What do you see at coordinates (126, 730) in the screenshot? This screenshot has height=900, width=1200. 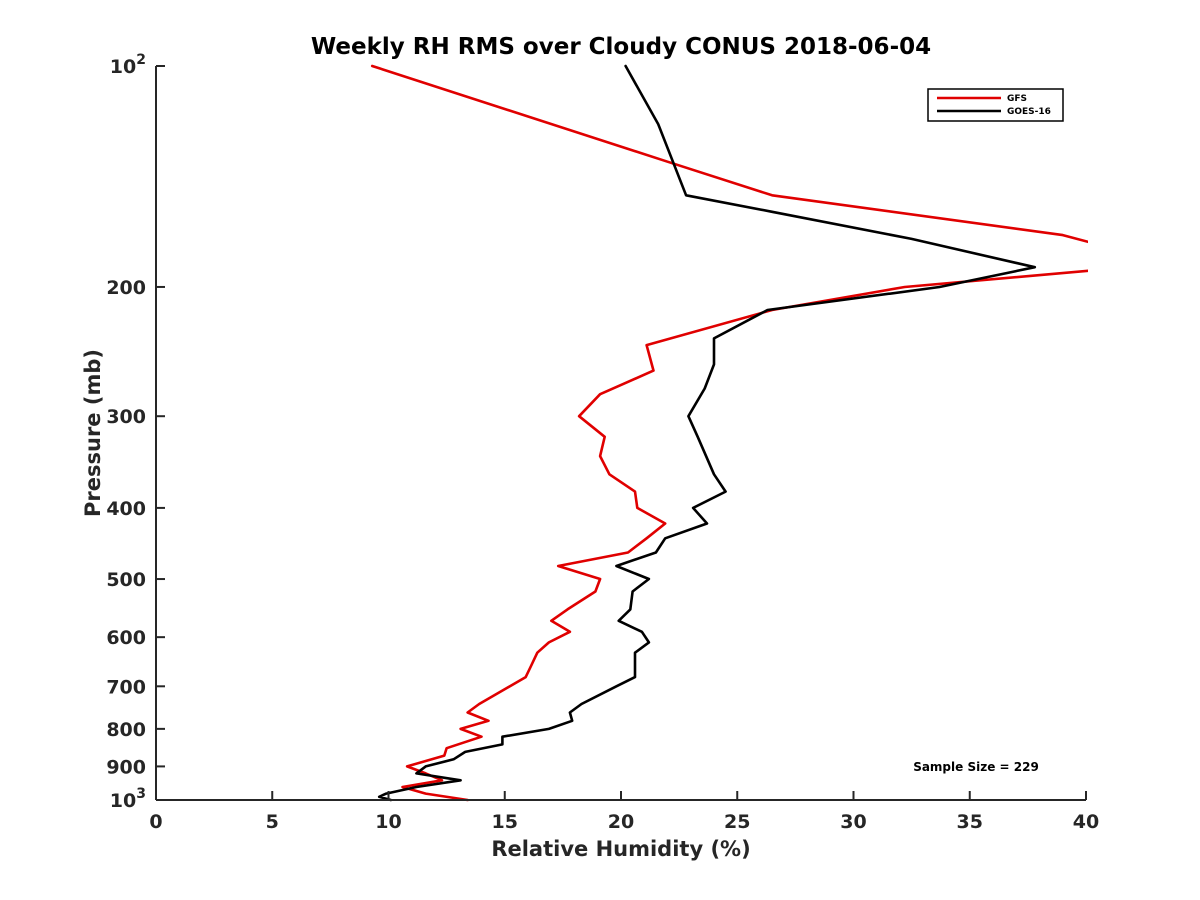 I see `y-tick-label: 800` at bounding box center [126, 730].